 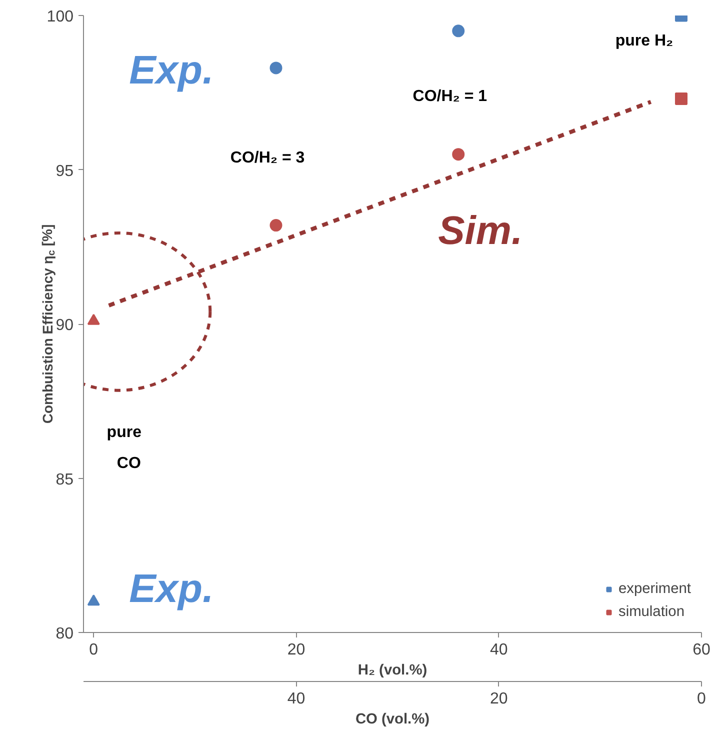 I want to click on annotation: CO/H₂ = 3, so click(x=267, y=158).